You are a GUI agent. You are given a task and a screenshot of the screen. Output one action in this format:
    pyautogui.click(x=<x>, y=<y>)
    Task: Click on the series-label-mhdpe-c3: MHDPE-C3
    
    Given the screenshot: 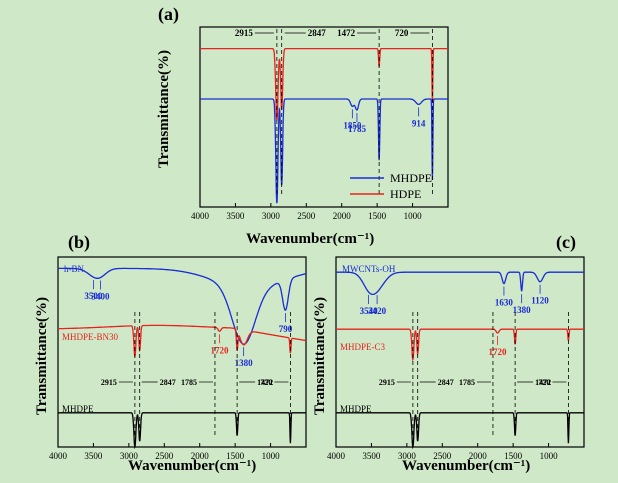 What is the action you would take?
    pyautogui.click(x=363, y=347)
    